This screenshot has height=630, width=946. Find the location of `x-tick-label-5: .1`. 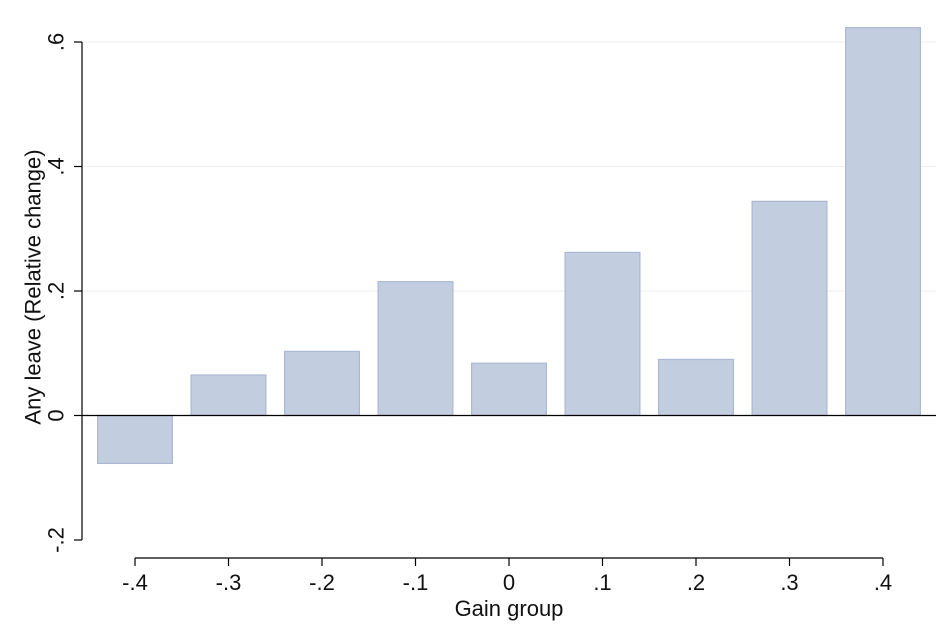

x-tick-label-5: .1 is located at coordinates (602, 582).